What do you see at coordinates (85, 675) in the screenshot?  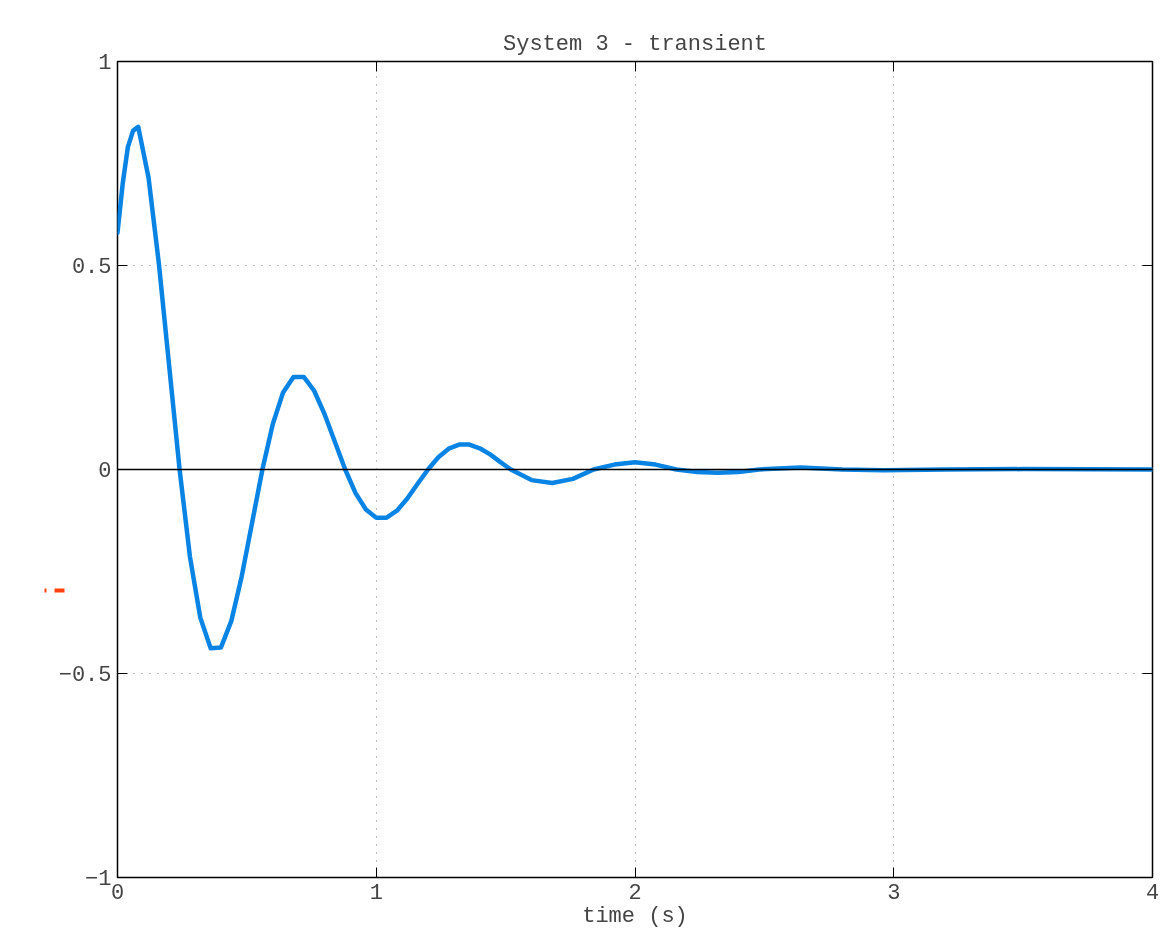 I see `y-tick-label: −0.5` at bounding box center [85, 675].